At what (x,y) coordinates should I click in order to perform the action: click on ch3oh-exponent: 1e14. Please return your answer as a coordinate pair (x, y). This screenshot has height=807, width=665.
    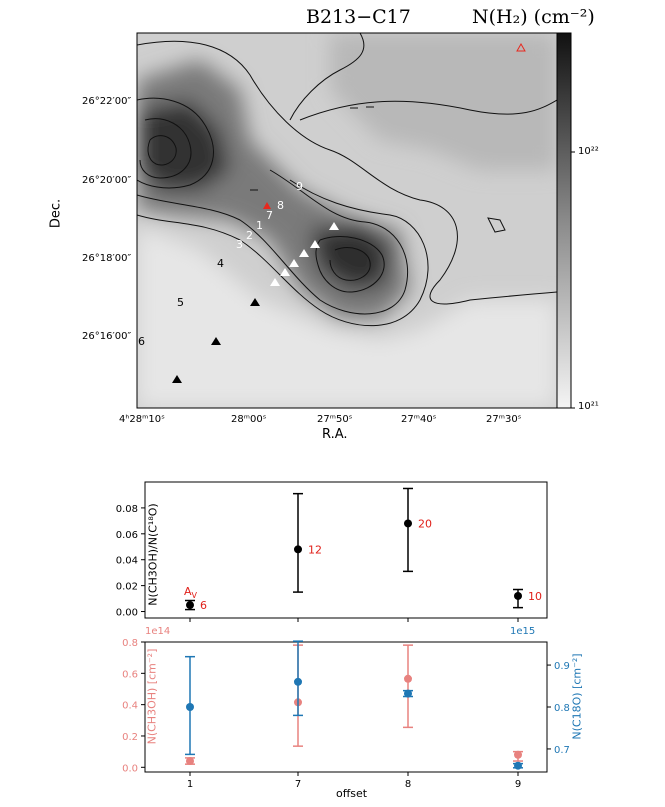
    Looking at the image, I should click on (158, 631).